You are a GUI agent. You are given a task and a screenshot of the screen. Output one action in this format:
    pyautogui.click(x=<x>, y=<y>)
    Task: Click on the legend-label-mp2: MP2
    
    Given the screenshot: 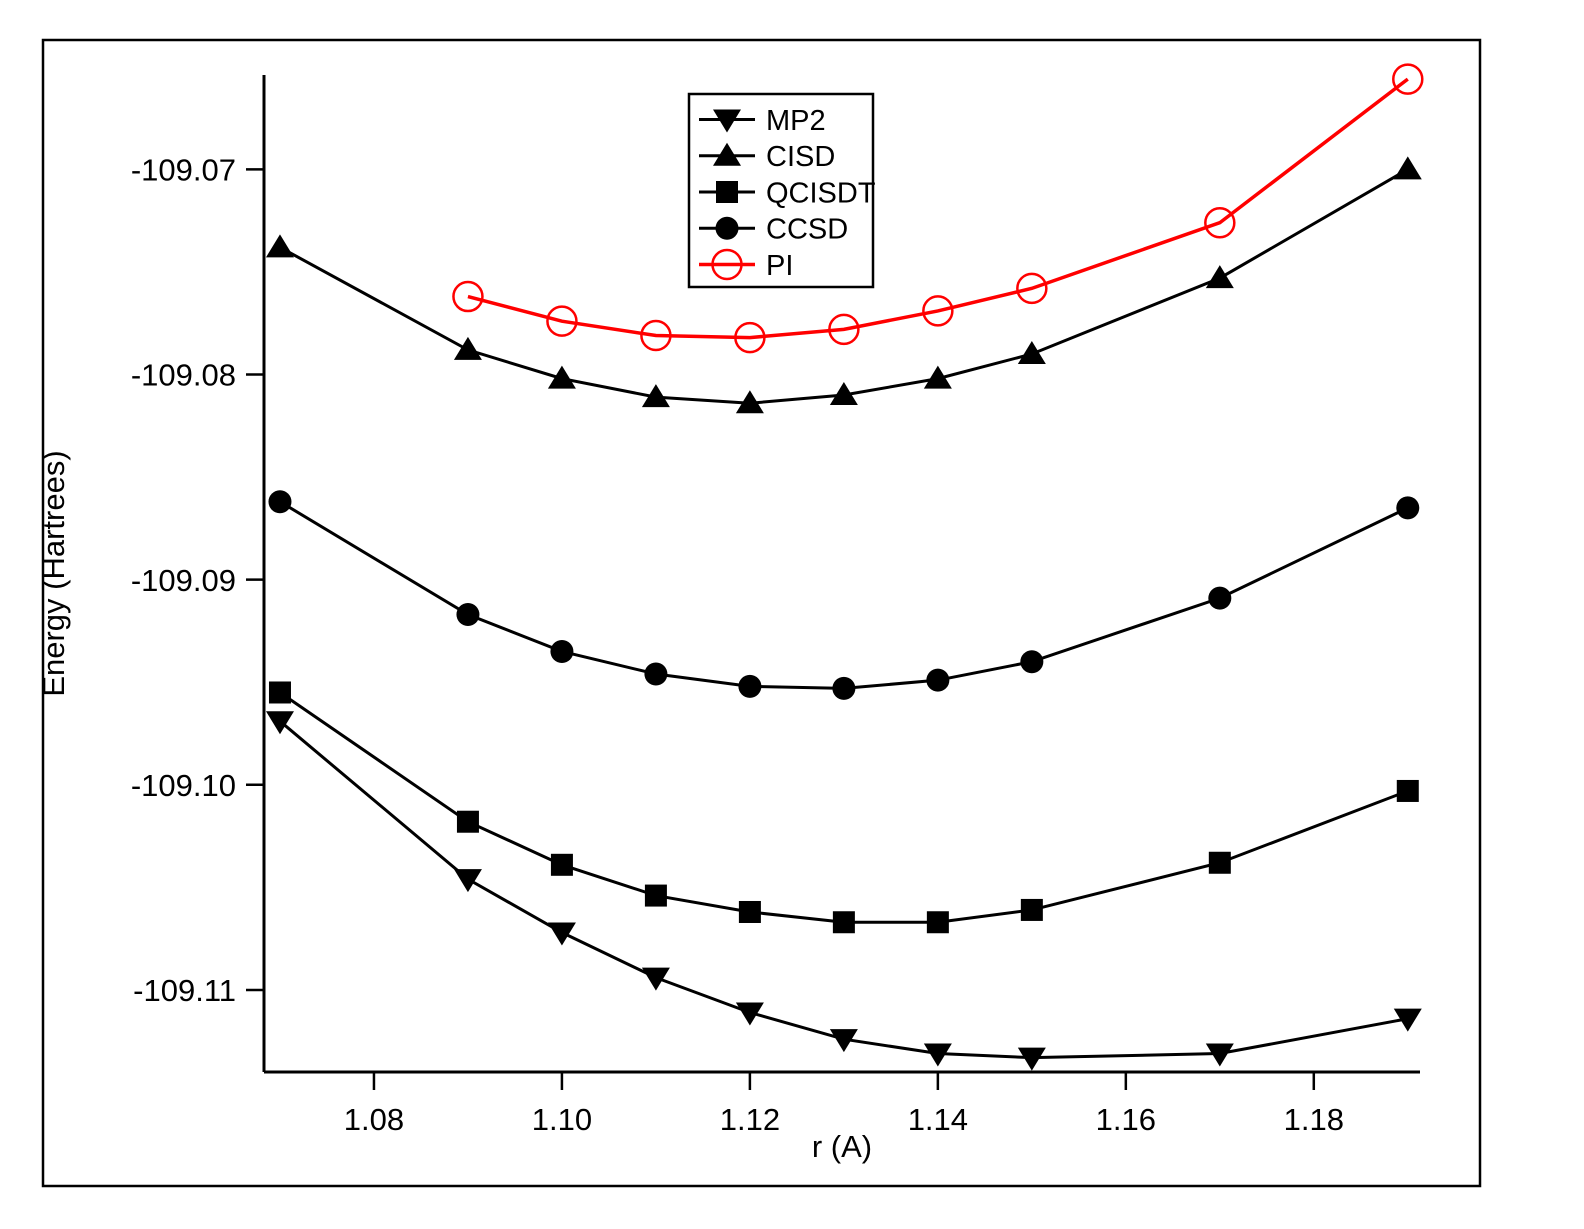 What is the action you would take?
    pyautogui.click(x=796, y=121)
    